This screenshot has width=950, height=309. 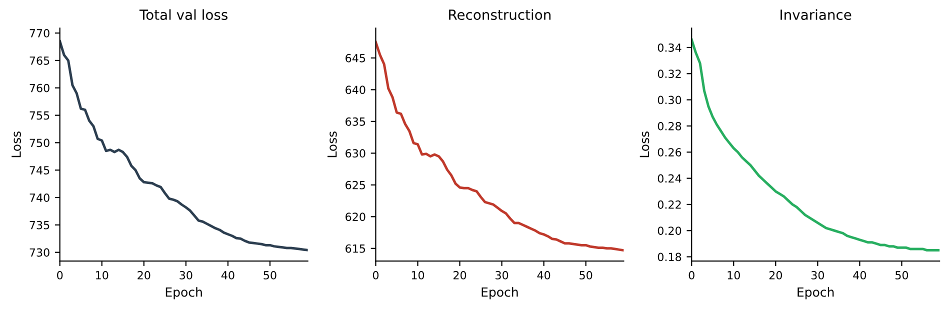 What do you see at coordinates (356, 217) in the screenshot?
I see `y-tick-label: 620` at bounding box center [356, 217].